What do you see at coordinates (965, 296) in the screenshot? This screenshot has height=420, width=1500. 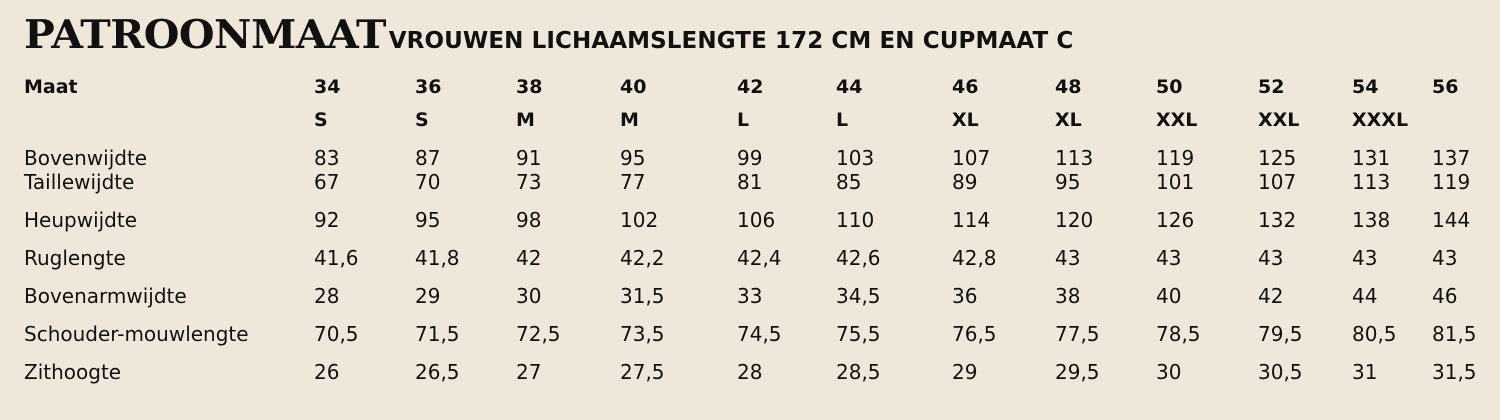 I see `measurement-value: 36` at bounding box center [965, 296].